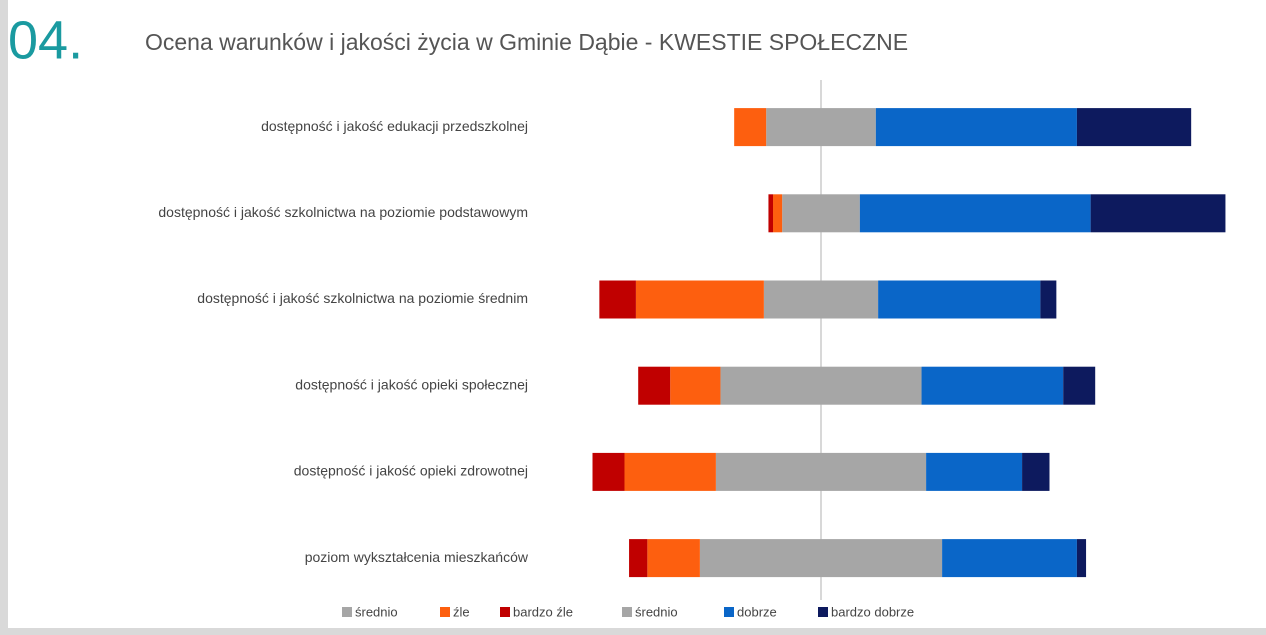  What do you see at coordinates (757, 611) in the screenshot?
I see `legend-label: dobrze` at bounding box center [757, 611].